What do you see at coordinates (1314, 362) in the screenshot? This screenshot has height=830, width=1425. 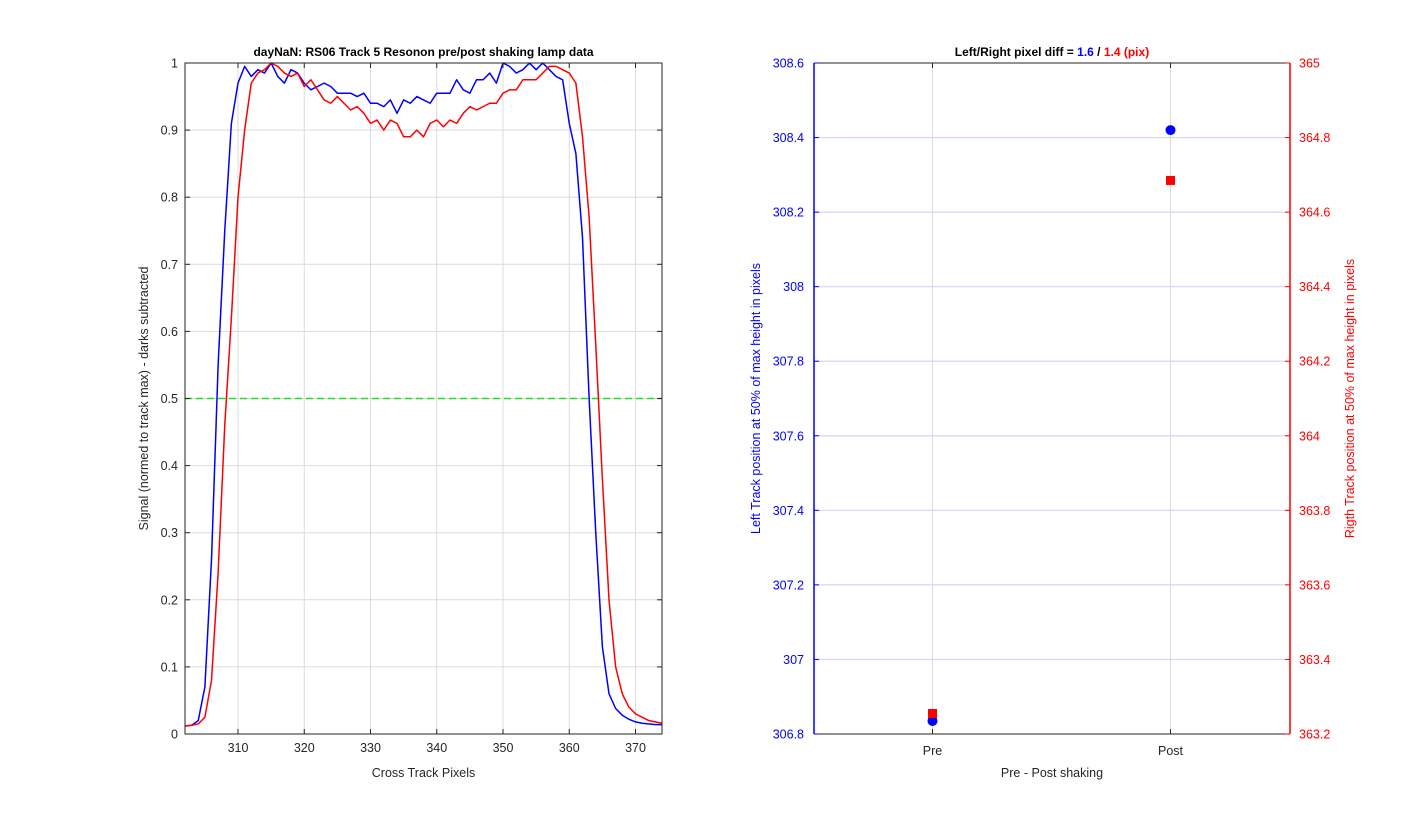 I see `right-y-tick-label: 364.2` at bounding box center [1314, 362].